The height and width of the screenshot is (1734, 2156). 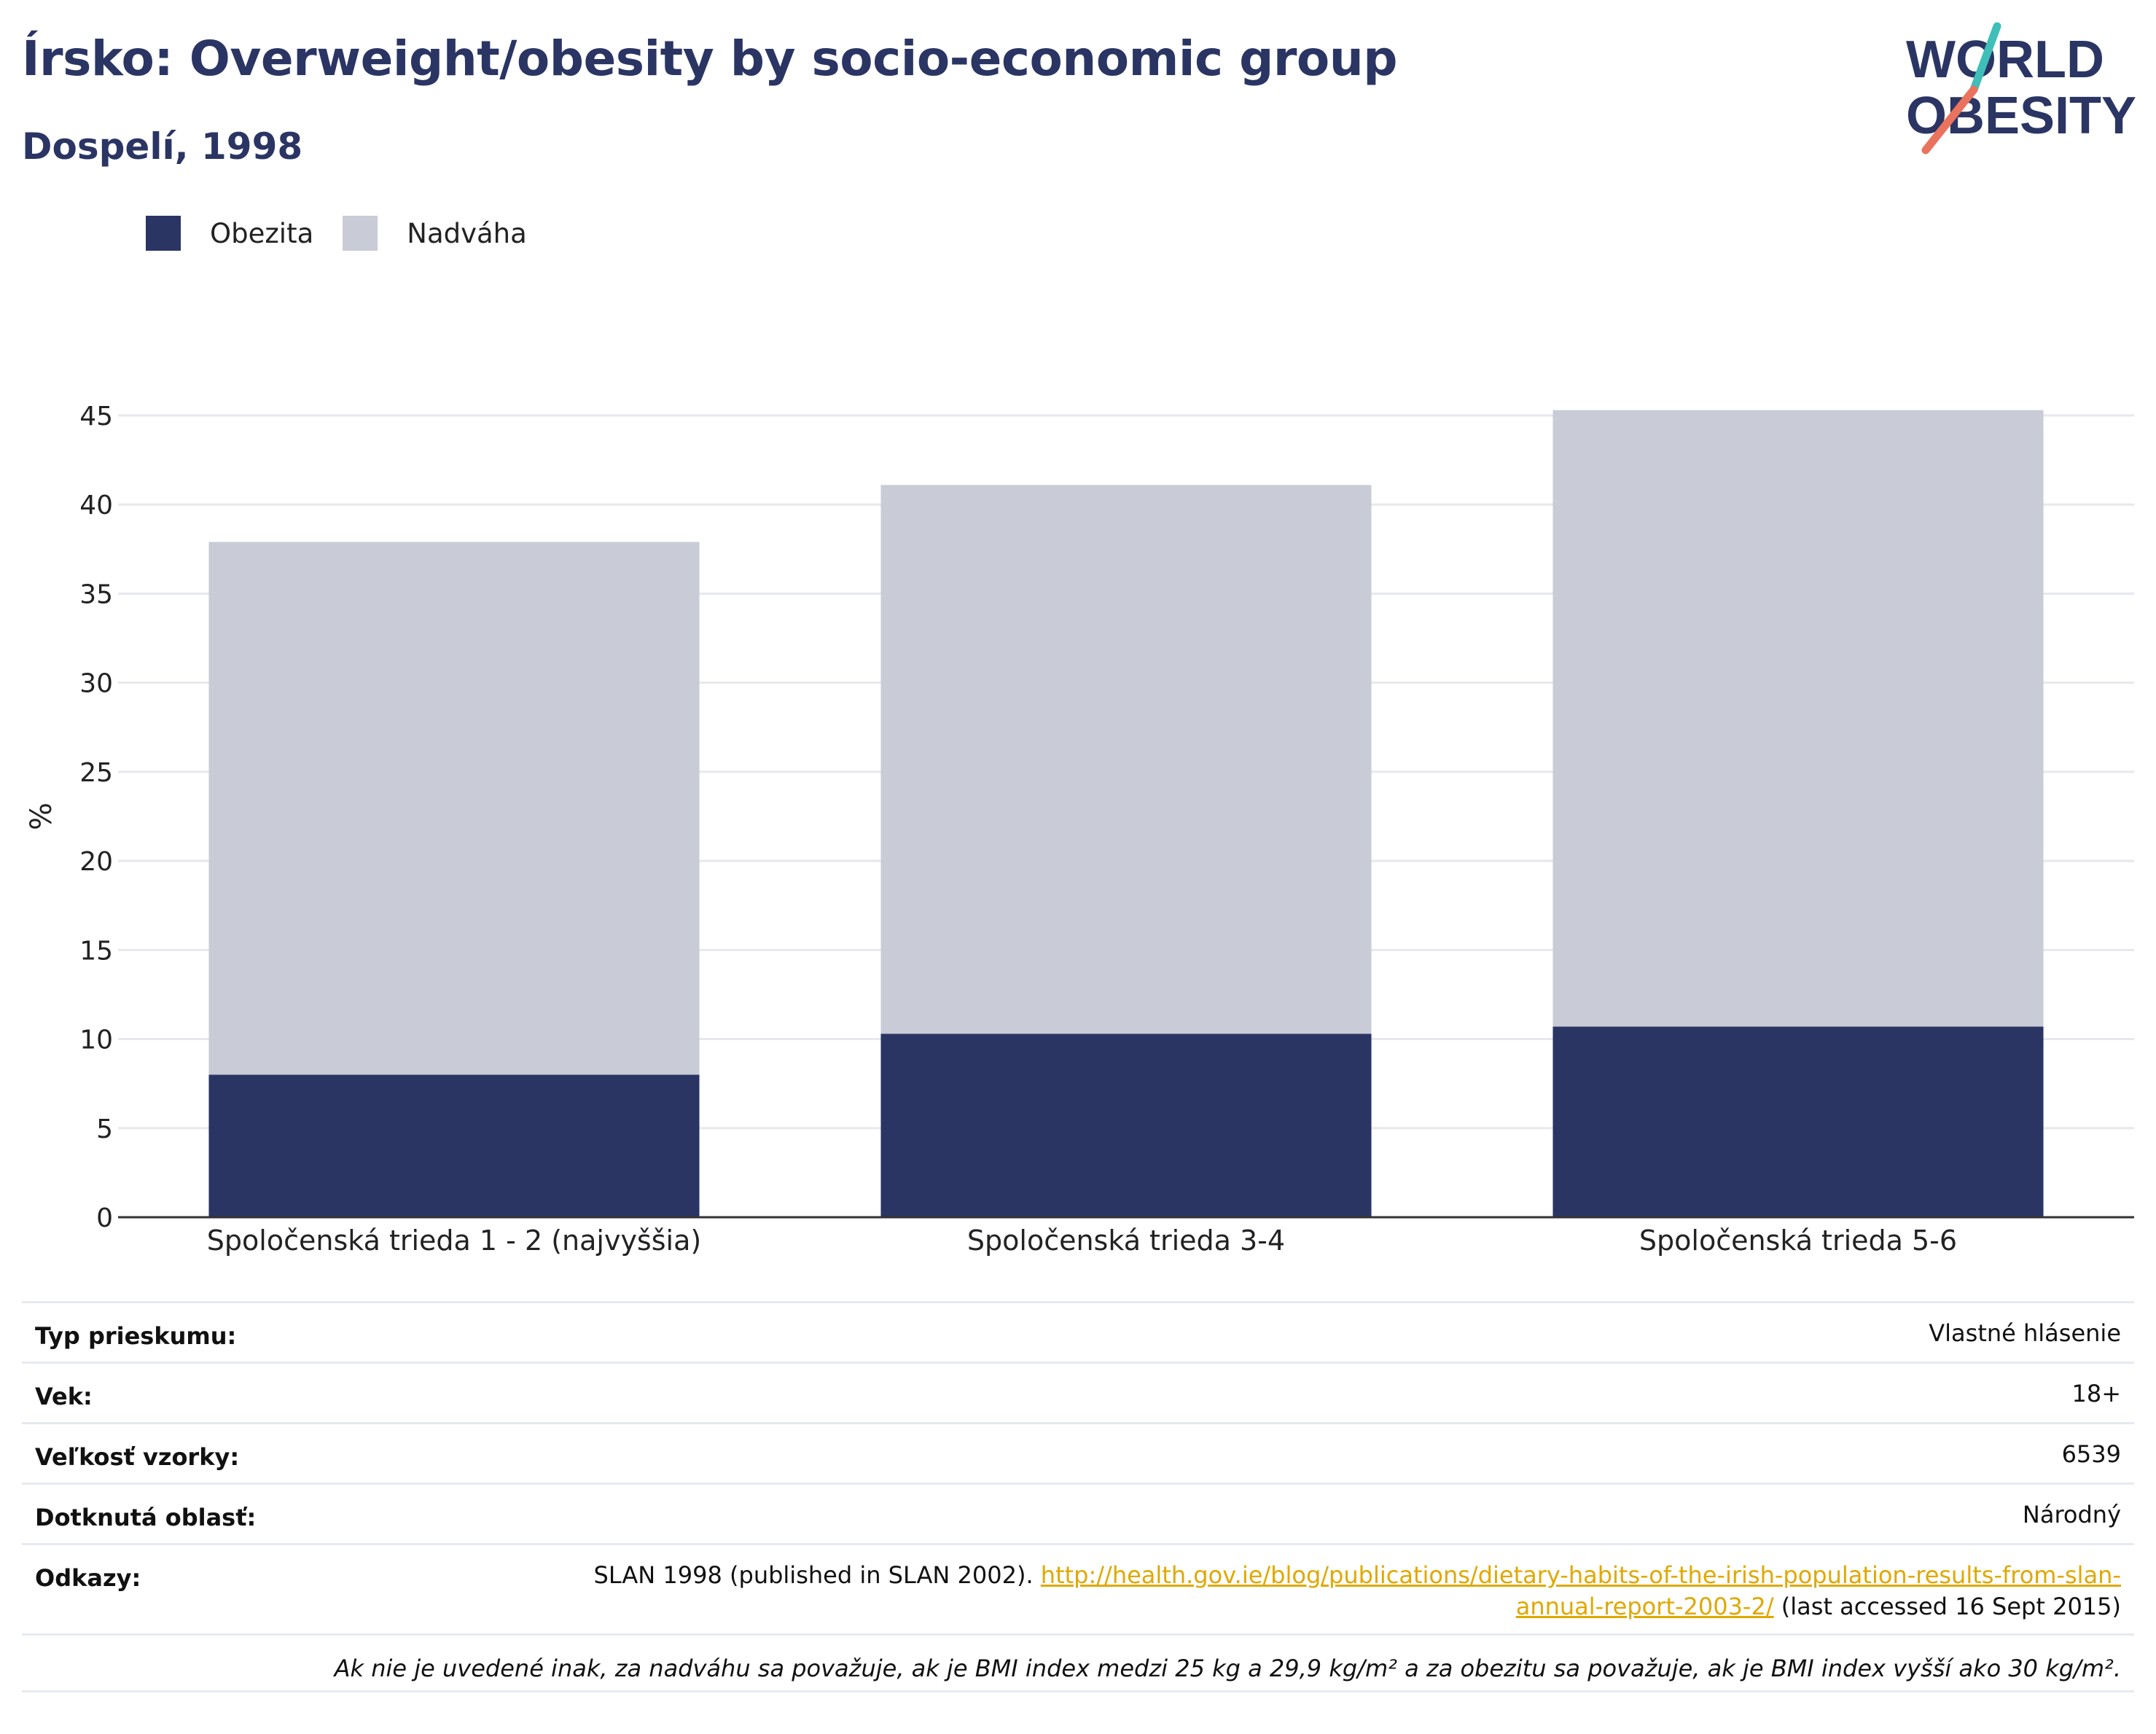 I want to click on info-label-survey-type: Typ prieskumu:, so click(x=136, y=1336).